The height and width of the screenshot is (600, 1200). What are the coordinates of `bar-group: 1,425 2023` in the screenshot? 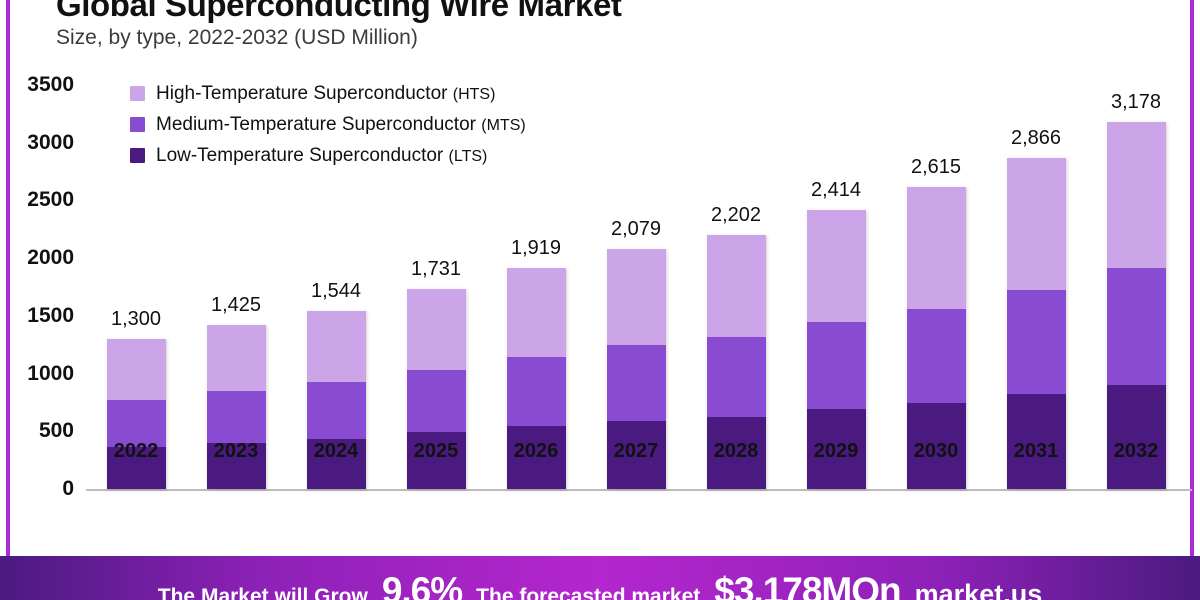 It's located at (236, 391).